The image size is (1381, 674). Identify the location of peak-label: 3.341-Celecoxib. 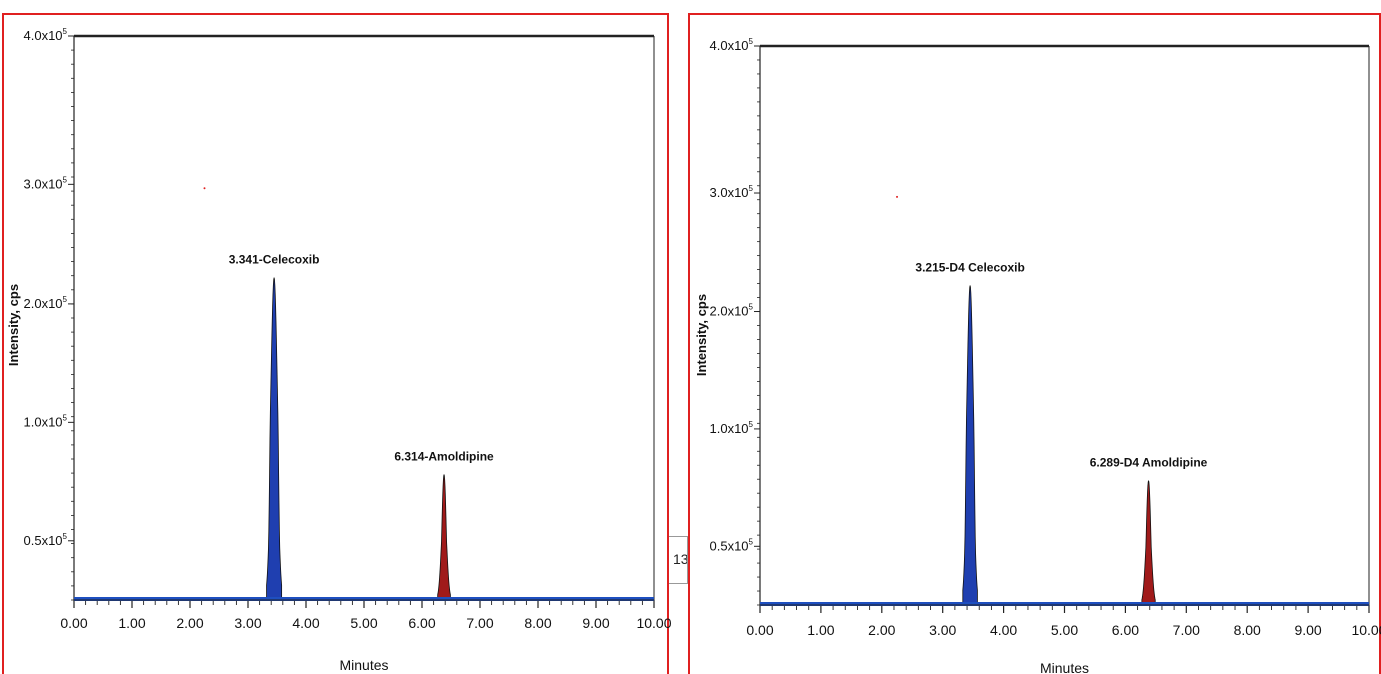
(274, 260).